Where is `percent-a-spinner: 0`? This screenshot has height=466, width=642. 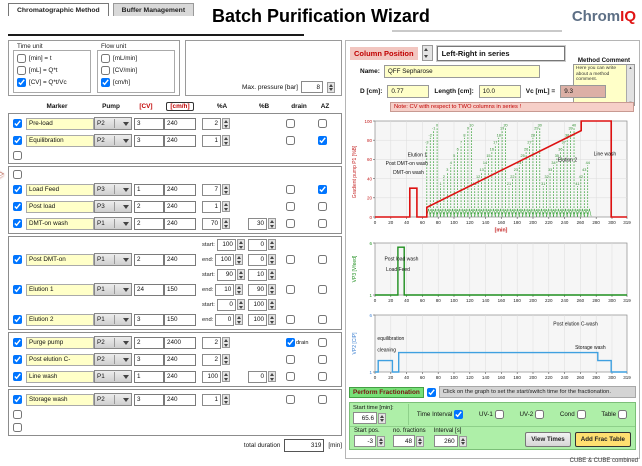
percent-a-spinner: 0 is located at coordinates (229, 319).